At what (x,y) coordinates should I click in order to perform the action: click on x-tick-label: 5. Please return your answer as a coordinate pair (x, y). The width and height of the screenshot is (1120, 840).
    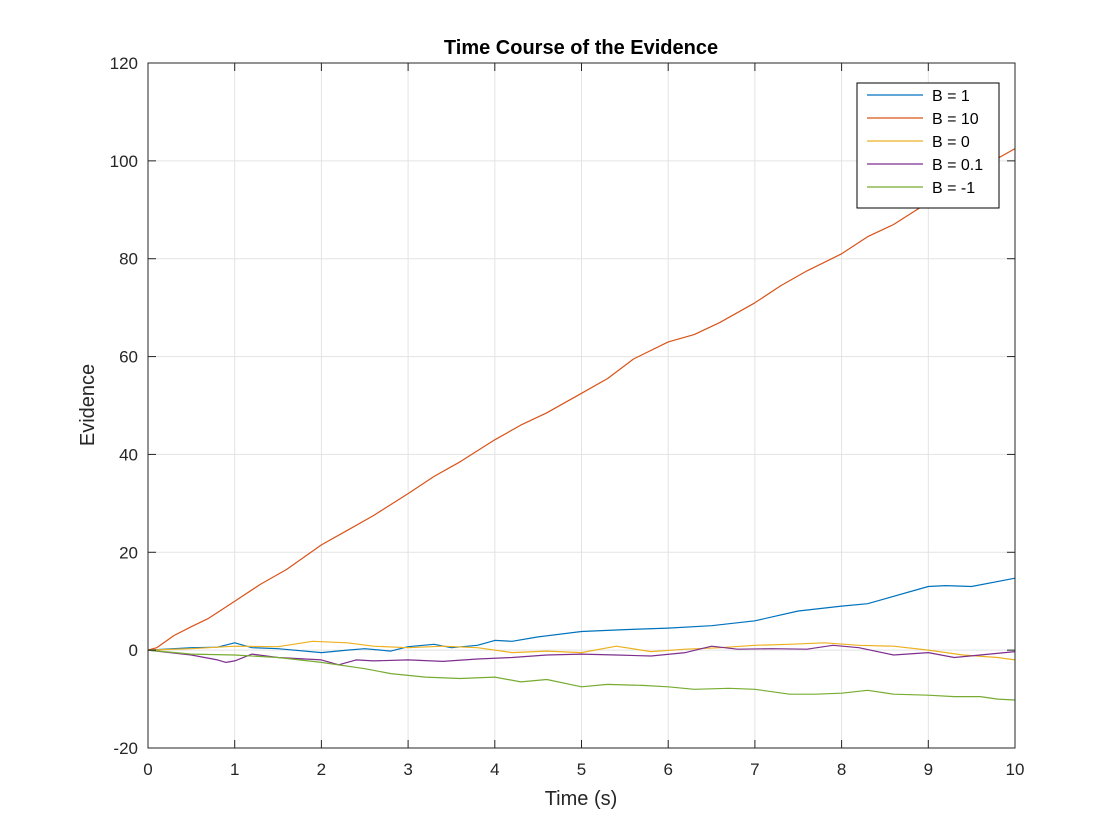
    Looking at the image, I should click on (581, 769).